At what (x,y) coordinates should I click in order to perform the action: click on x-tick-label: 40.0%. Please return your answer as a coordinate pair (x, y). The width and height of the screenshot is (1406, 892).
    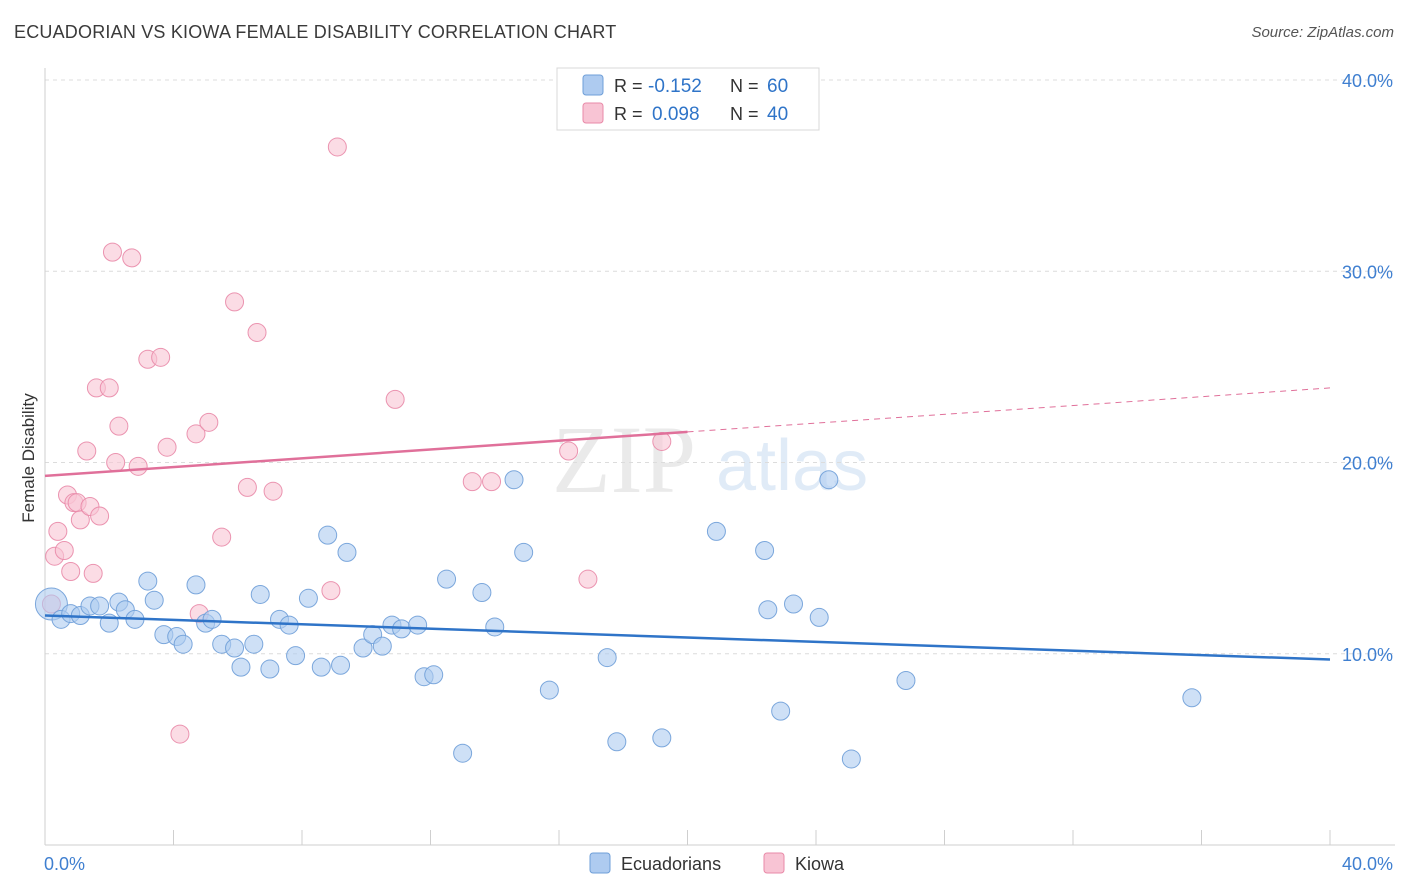
    Looking at the image, I should click on (1367, 864).